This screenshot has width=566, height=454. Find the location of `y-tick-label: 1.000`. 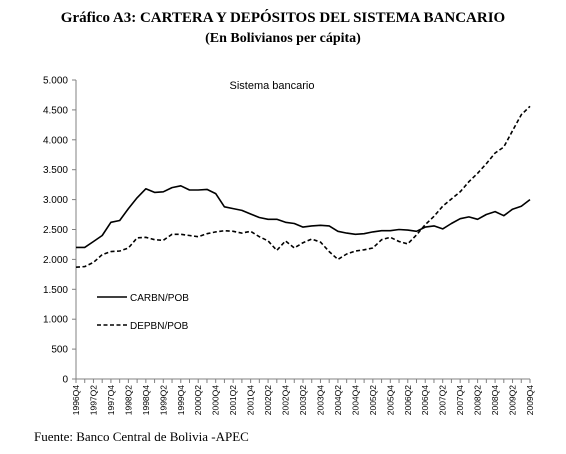

y-tick-label: 1.000 is located at coordinates (55, 320).